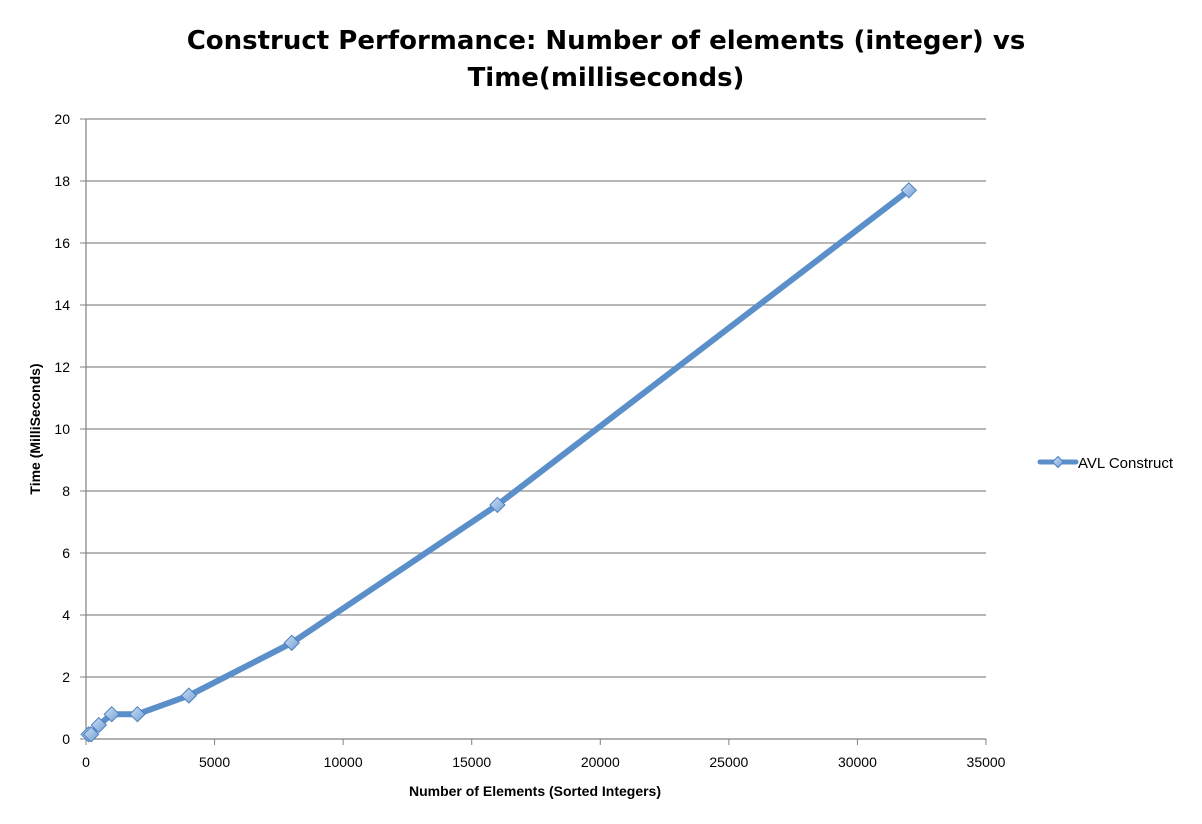 This screenshot has width=1202, height=824. What do you see at coordinates (214, 762) in the screenshot?
I see `x-tick-label: 5000` at bounding box center [214, 762].